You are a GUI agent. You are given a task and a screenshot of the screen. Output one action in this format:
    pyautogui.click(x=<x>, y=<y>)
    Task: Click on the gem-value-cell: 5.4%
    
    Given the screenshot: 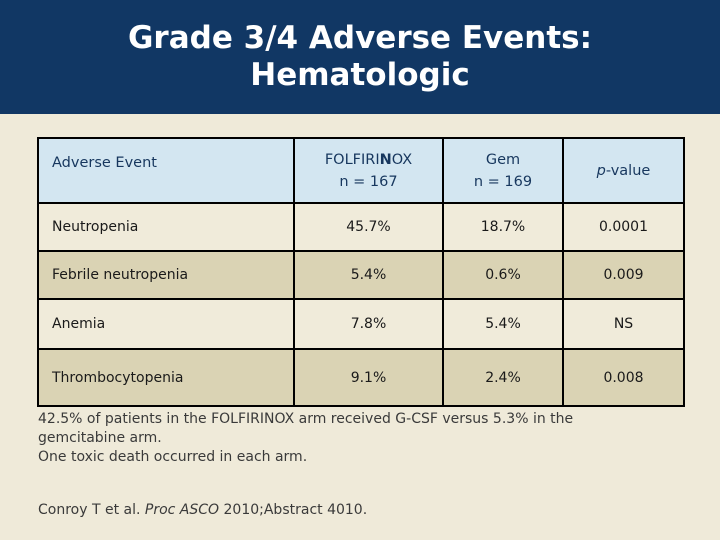 What is the action you would take?
    pyautogui.click(x=503, y=324)
    